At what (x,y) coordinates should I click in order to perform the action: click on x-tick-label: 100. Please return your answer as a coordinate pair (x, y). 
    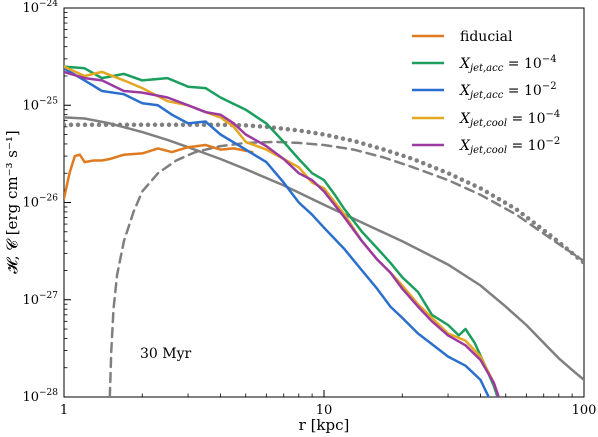
    Looking at the image, I should click on (584, 410).